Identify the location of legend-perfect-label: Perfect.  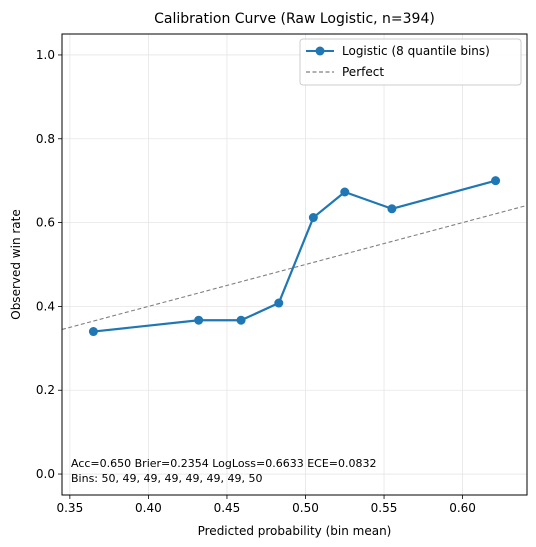
(363, 72).